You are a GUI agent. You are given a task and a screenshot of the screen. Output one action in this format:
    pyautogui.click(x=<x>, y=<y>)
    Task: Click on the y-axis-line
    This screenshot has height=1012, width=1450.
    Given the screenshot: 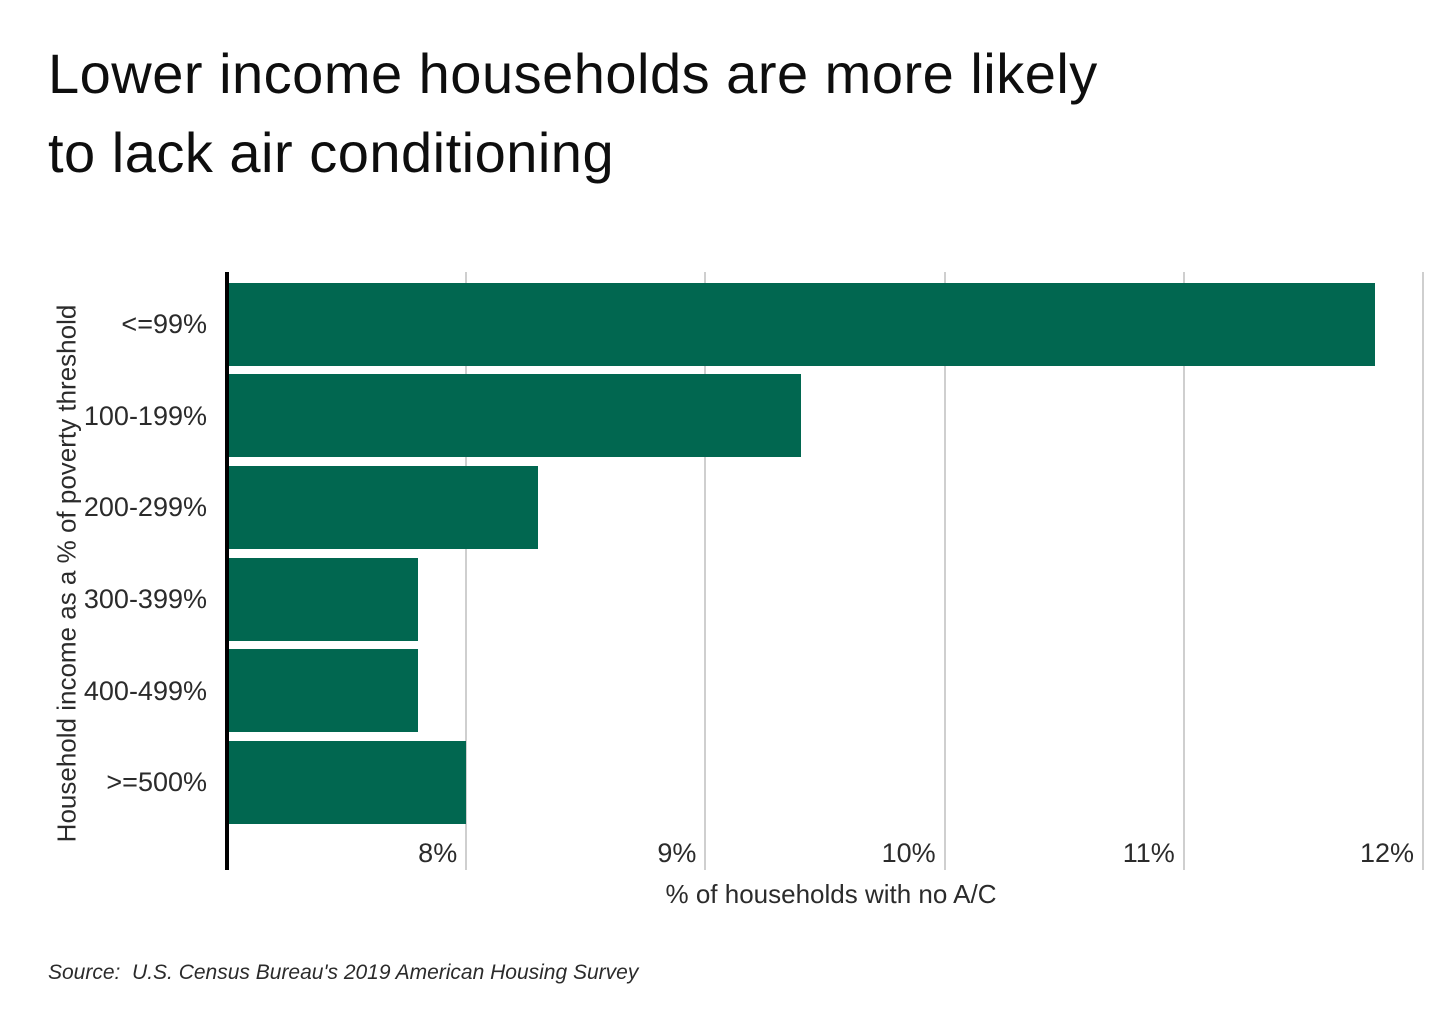 What is the action you would take?
    pyautogui.click(x=227, y=571)
    